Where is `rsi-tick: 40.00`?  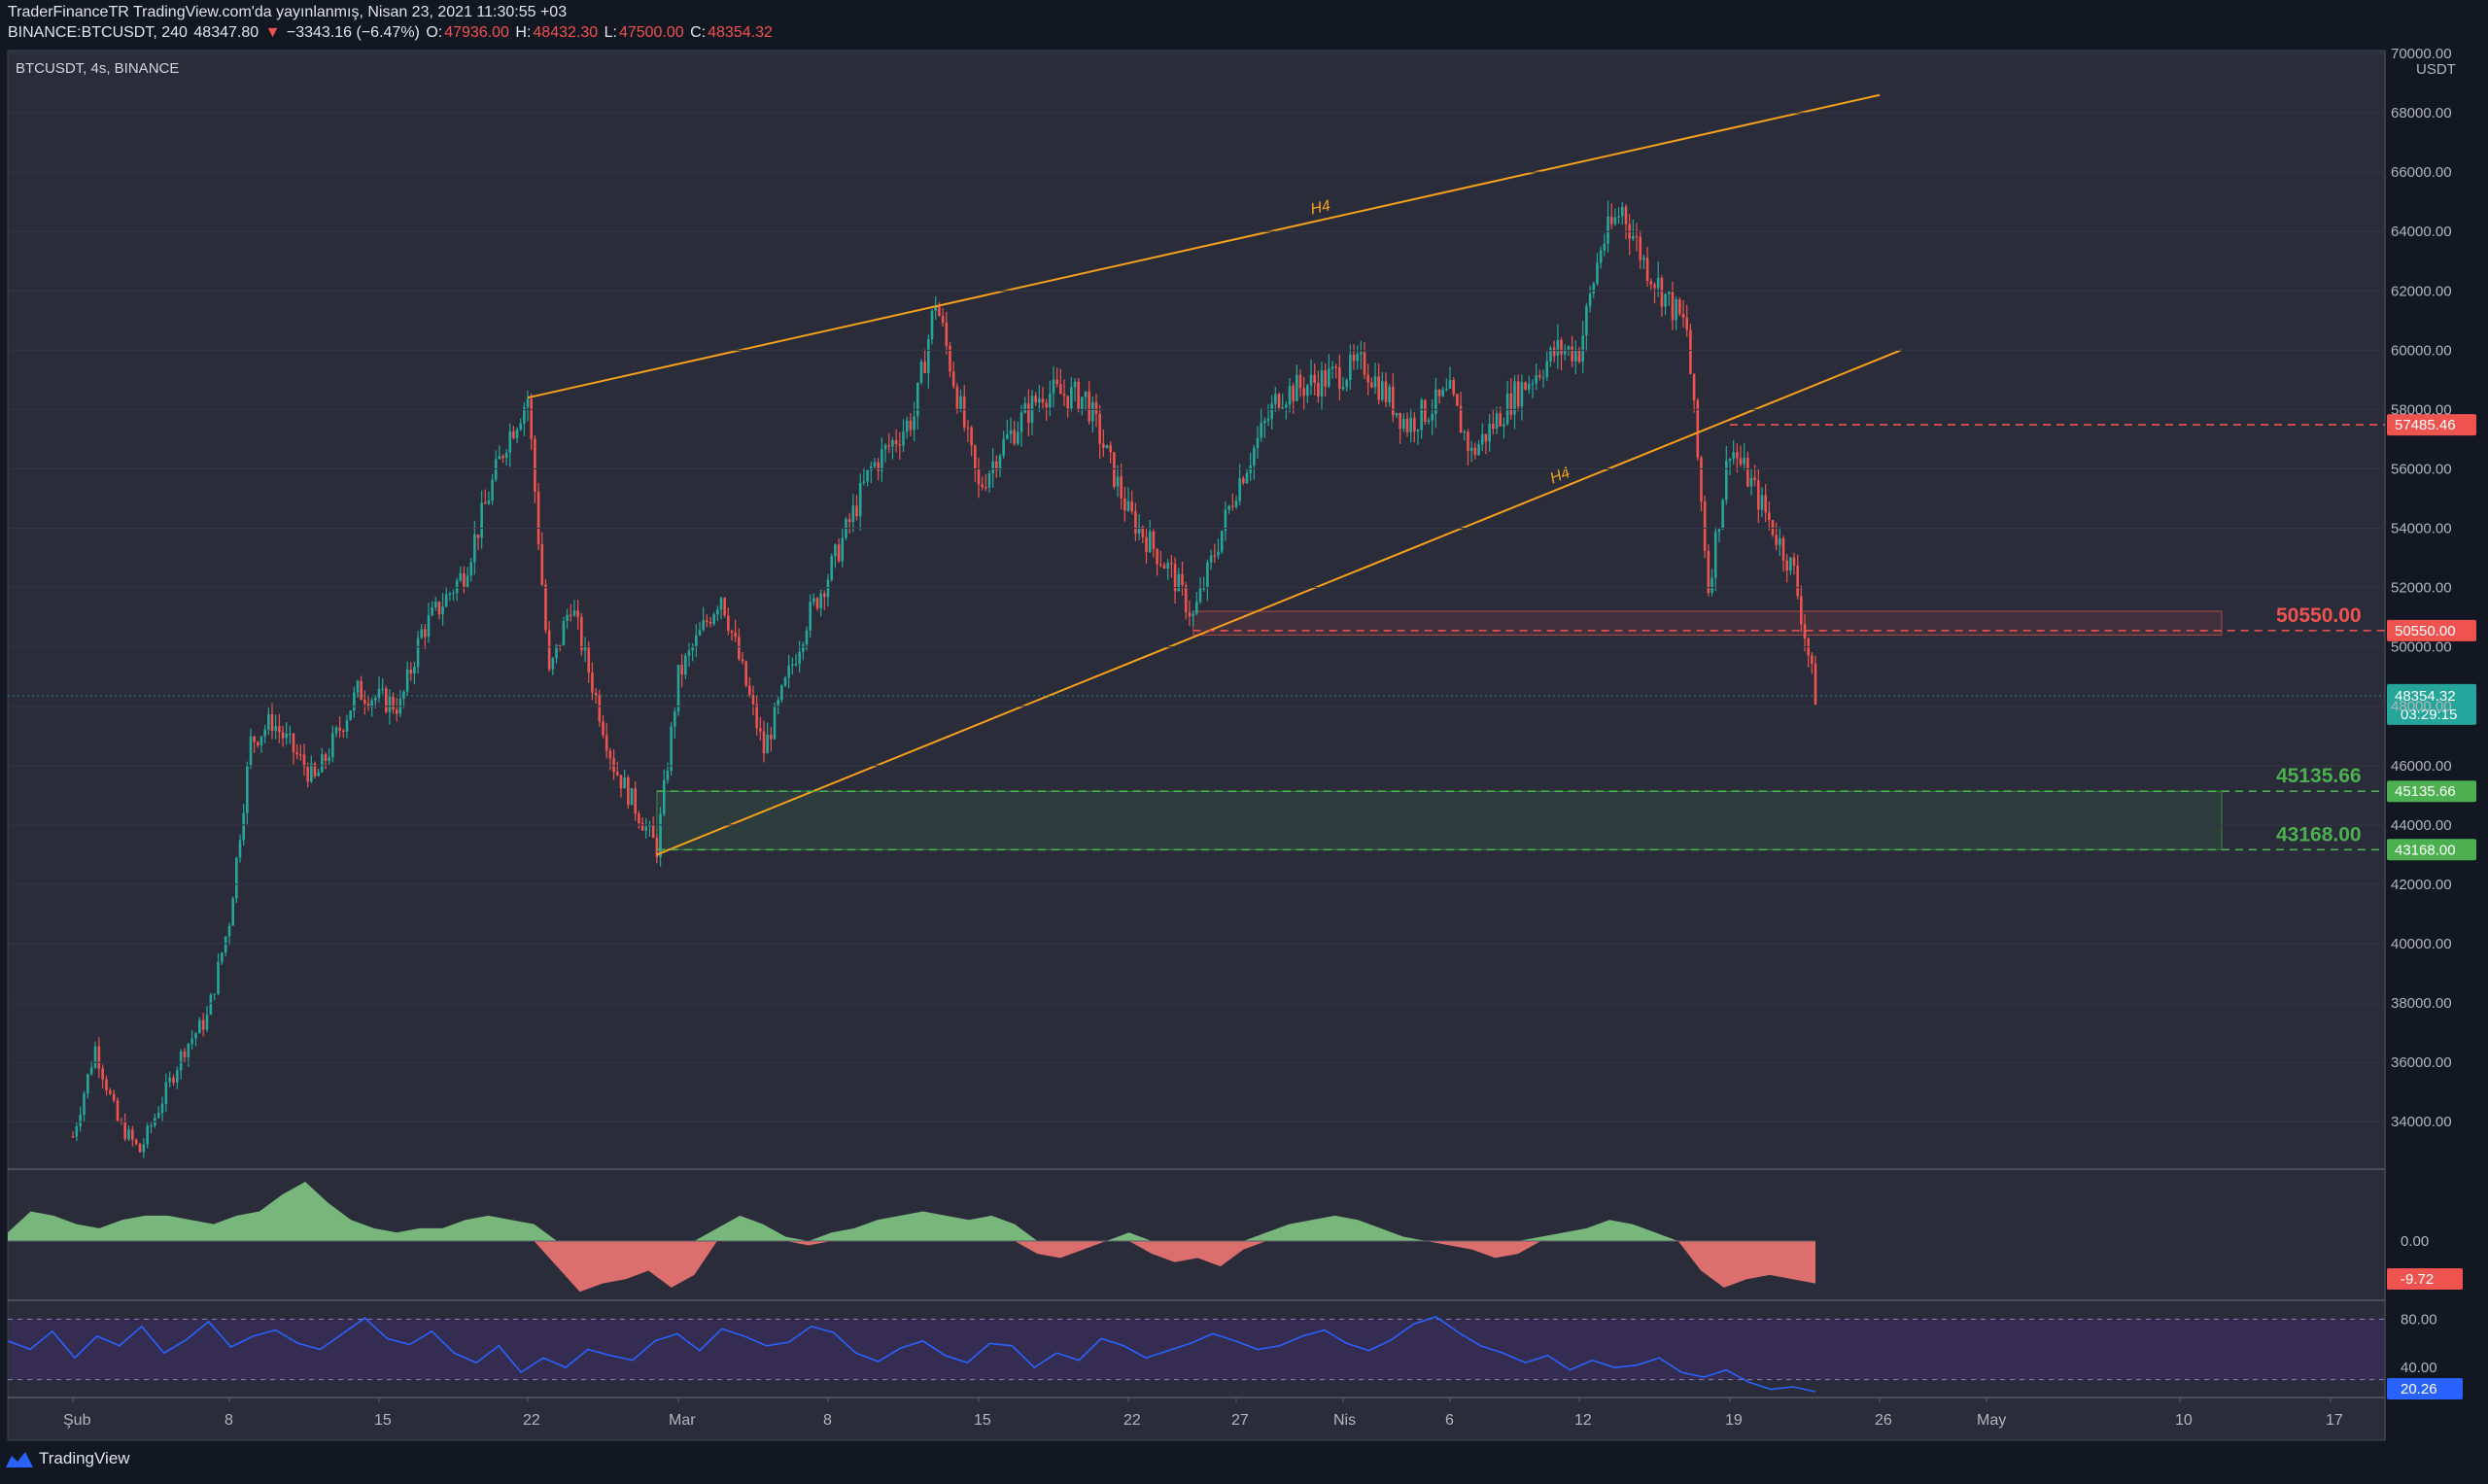
rsi-tick: 40.00 is located at coordinates (2419, 1368).